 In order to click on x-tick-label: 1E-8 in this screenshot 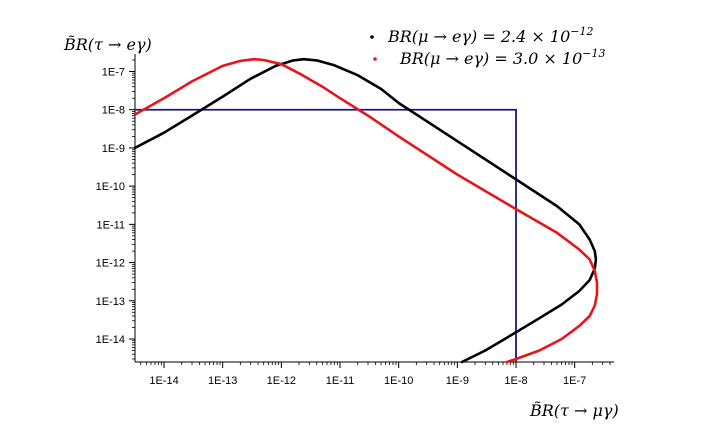, I will do `click(515, 381)`.